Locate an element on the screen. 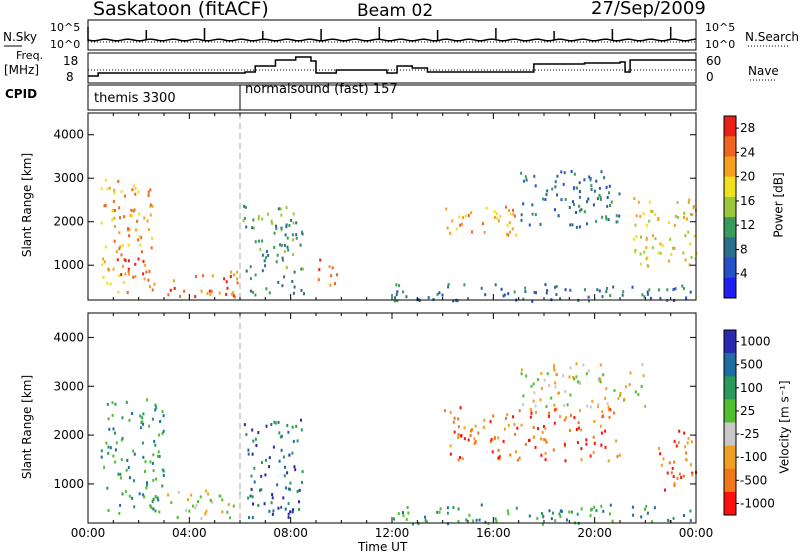 Image resolution: width=800 pixels, height=554 pixels. colorbar-tick-label: 12 is located at coordinates (747, 225).